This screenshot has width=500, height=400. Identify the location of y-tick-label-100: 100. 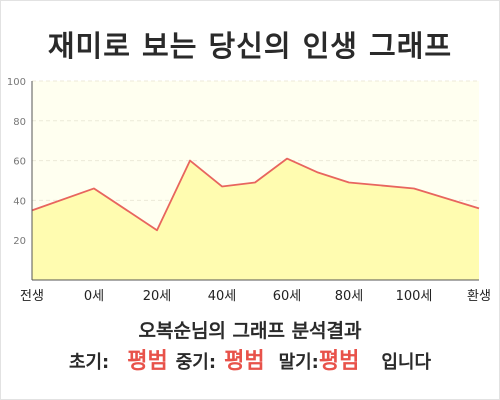
(16, 82).